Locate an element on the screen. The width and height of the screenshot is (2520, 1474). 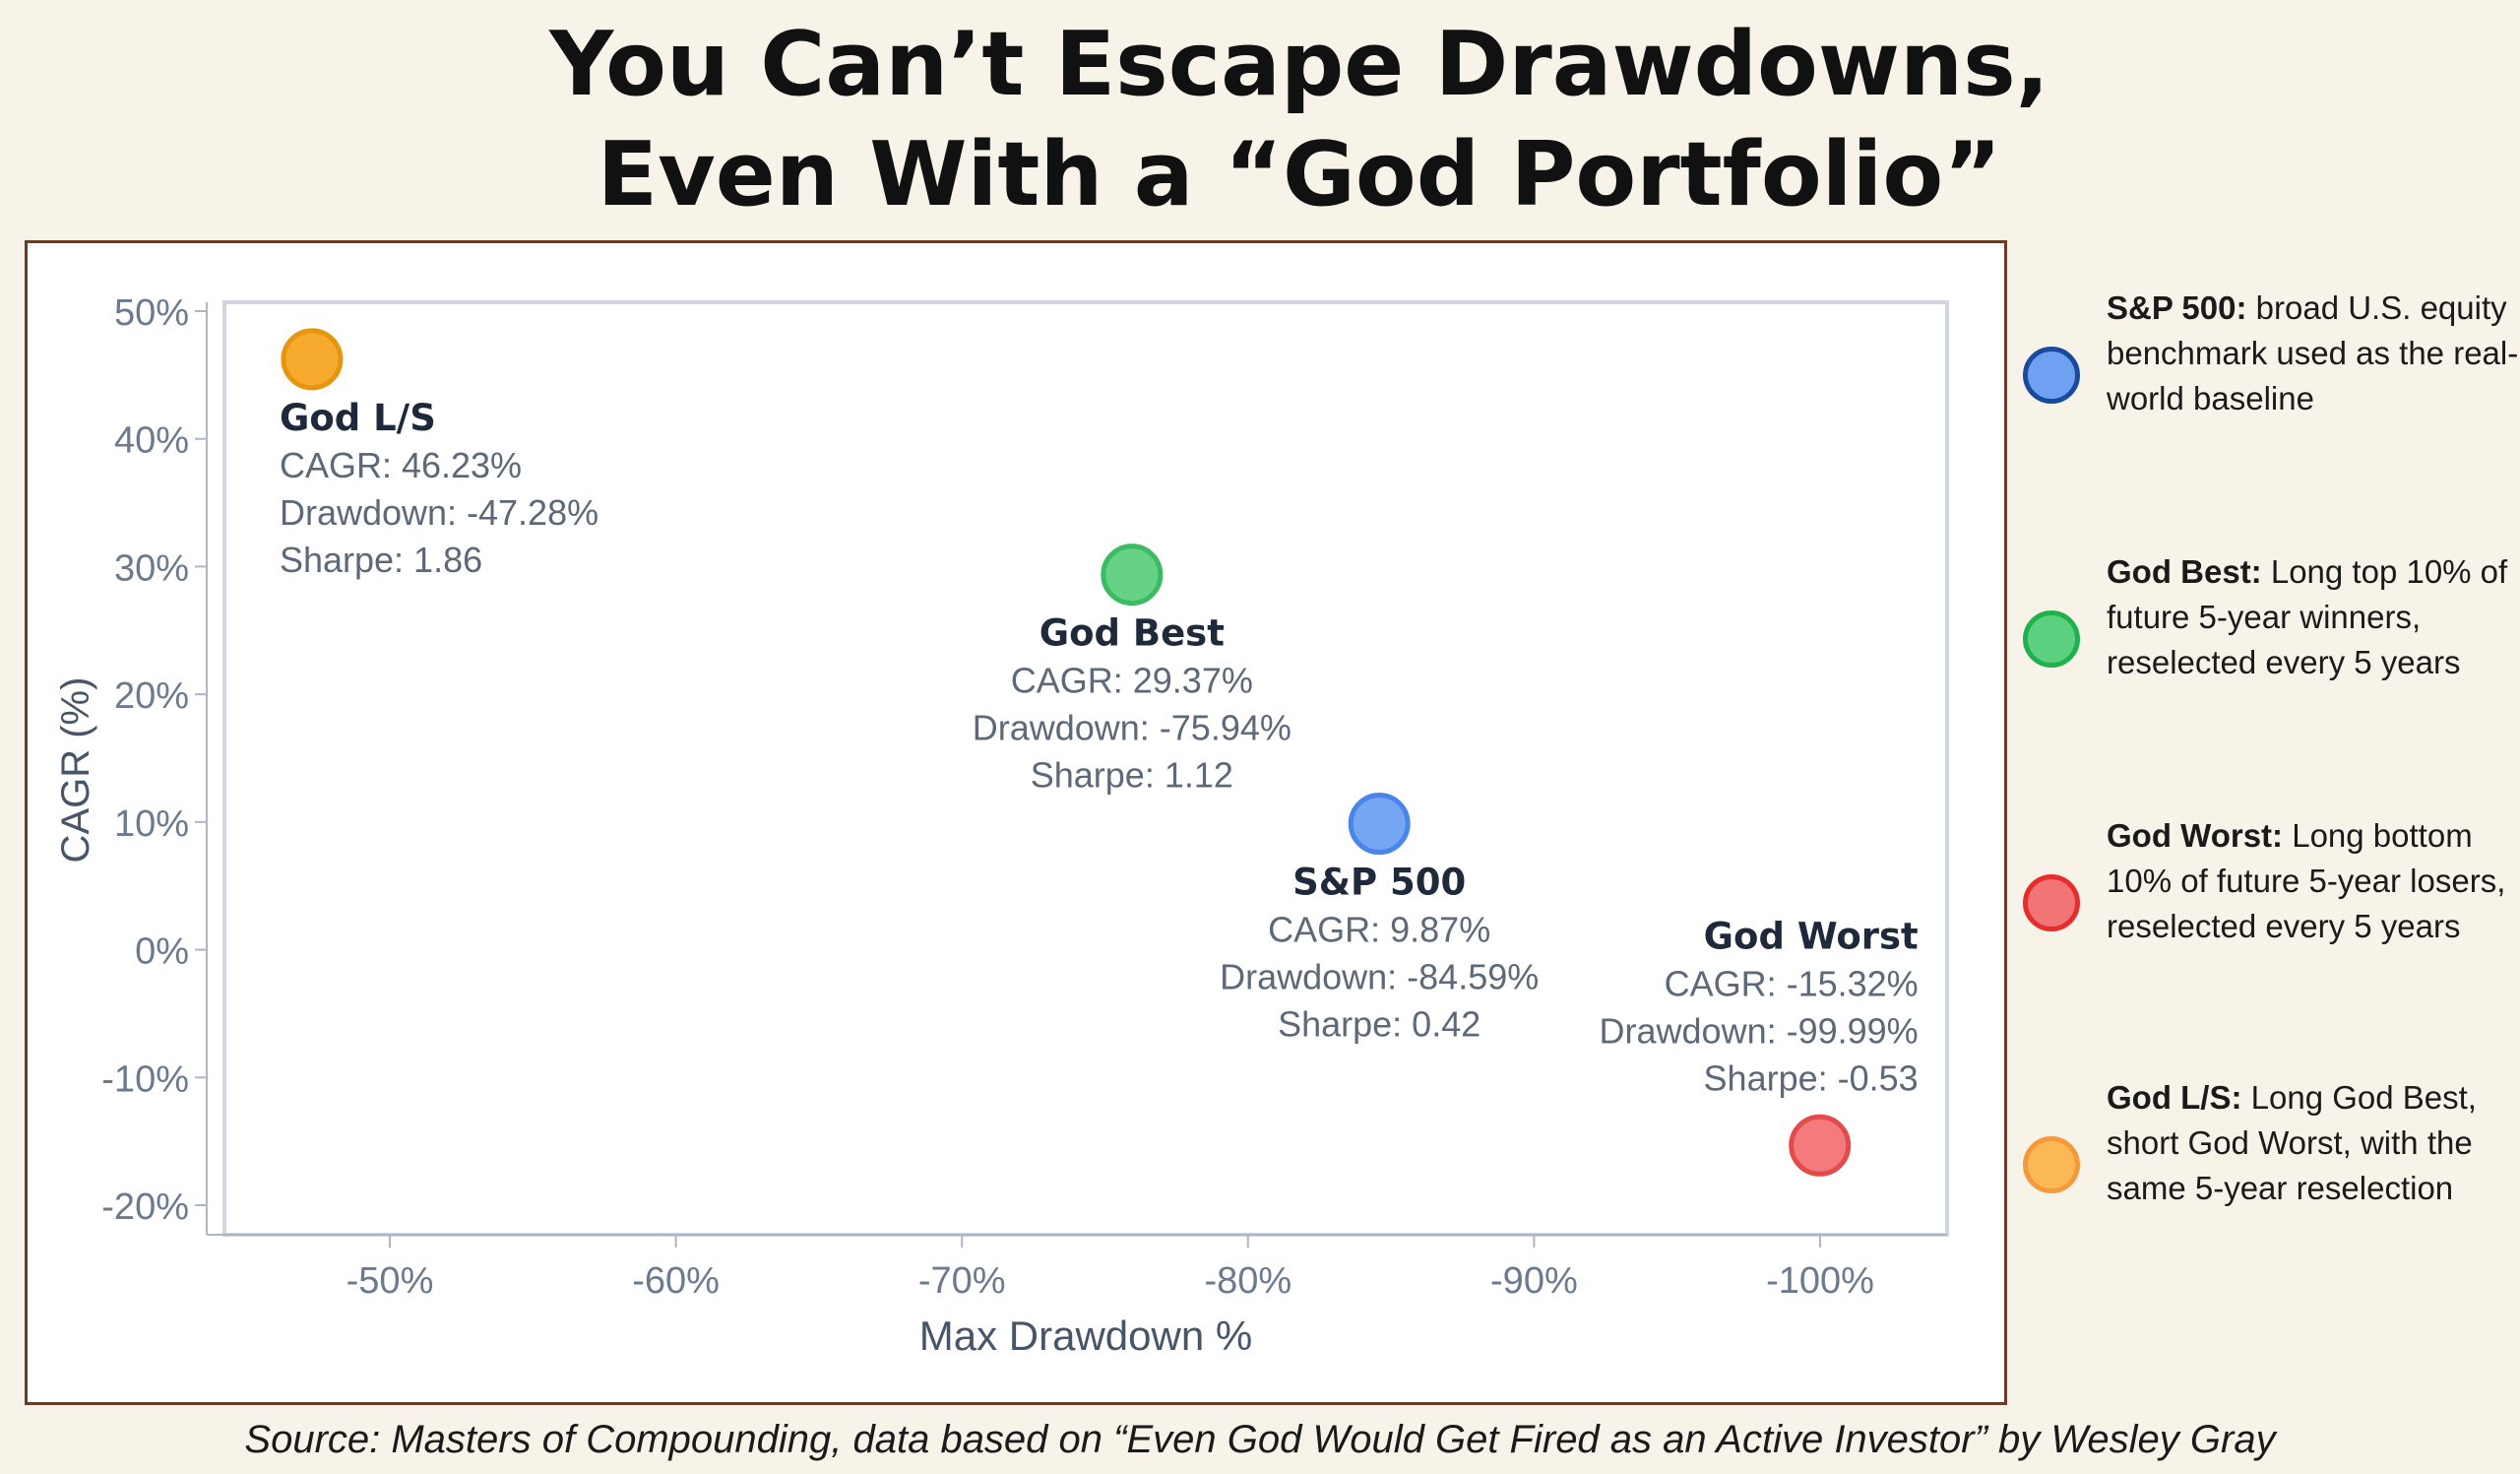
point-label-god-worst: God Worst is located at coordinates (1811, 936).